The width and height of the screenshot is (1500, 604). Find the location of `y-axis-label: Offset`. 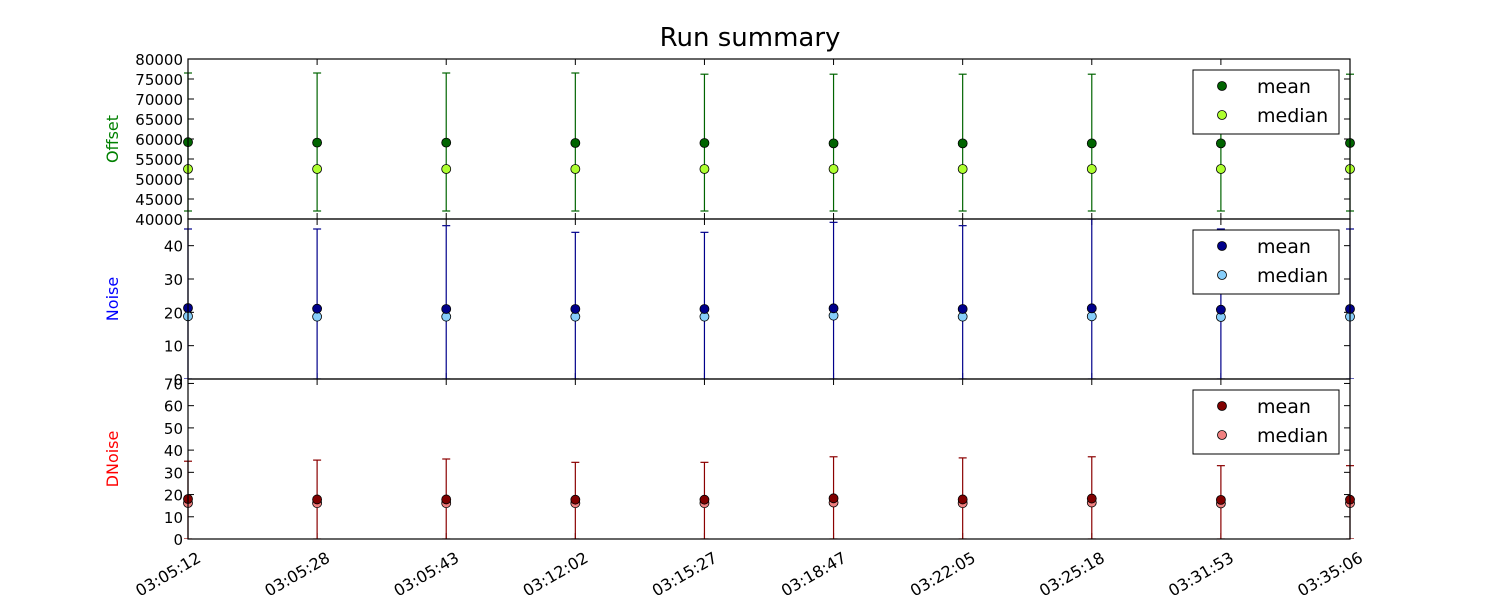

y-axis-label: Offset is located at coordinates (112, 139).